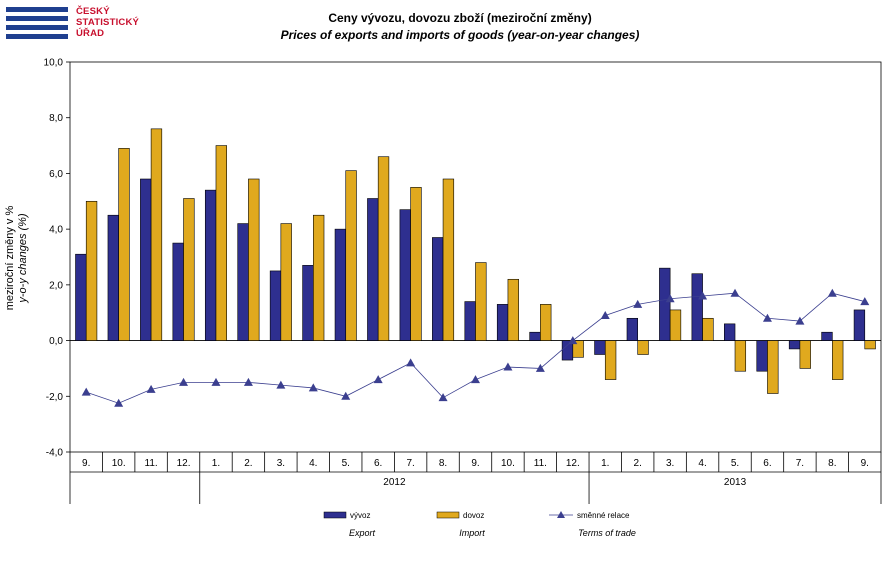 The image size is (887, 568). Describe the element at coordinates (735, 482) in the screenshot. I see `year-label: 2013` at that location.